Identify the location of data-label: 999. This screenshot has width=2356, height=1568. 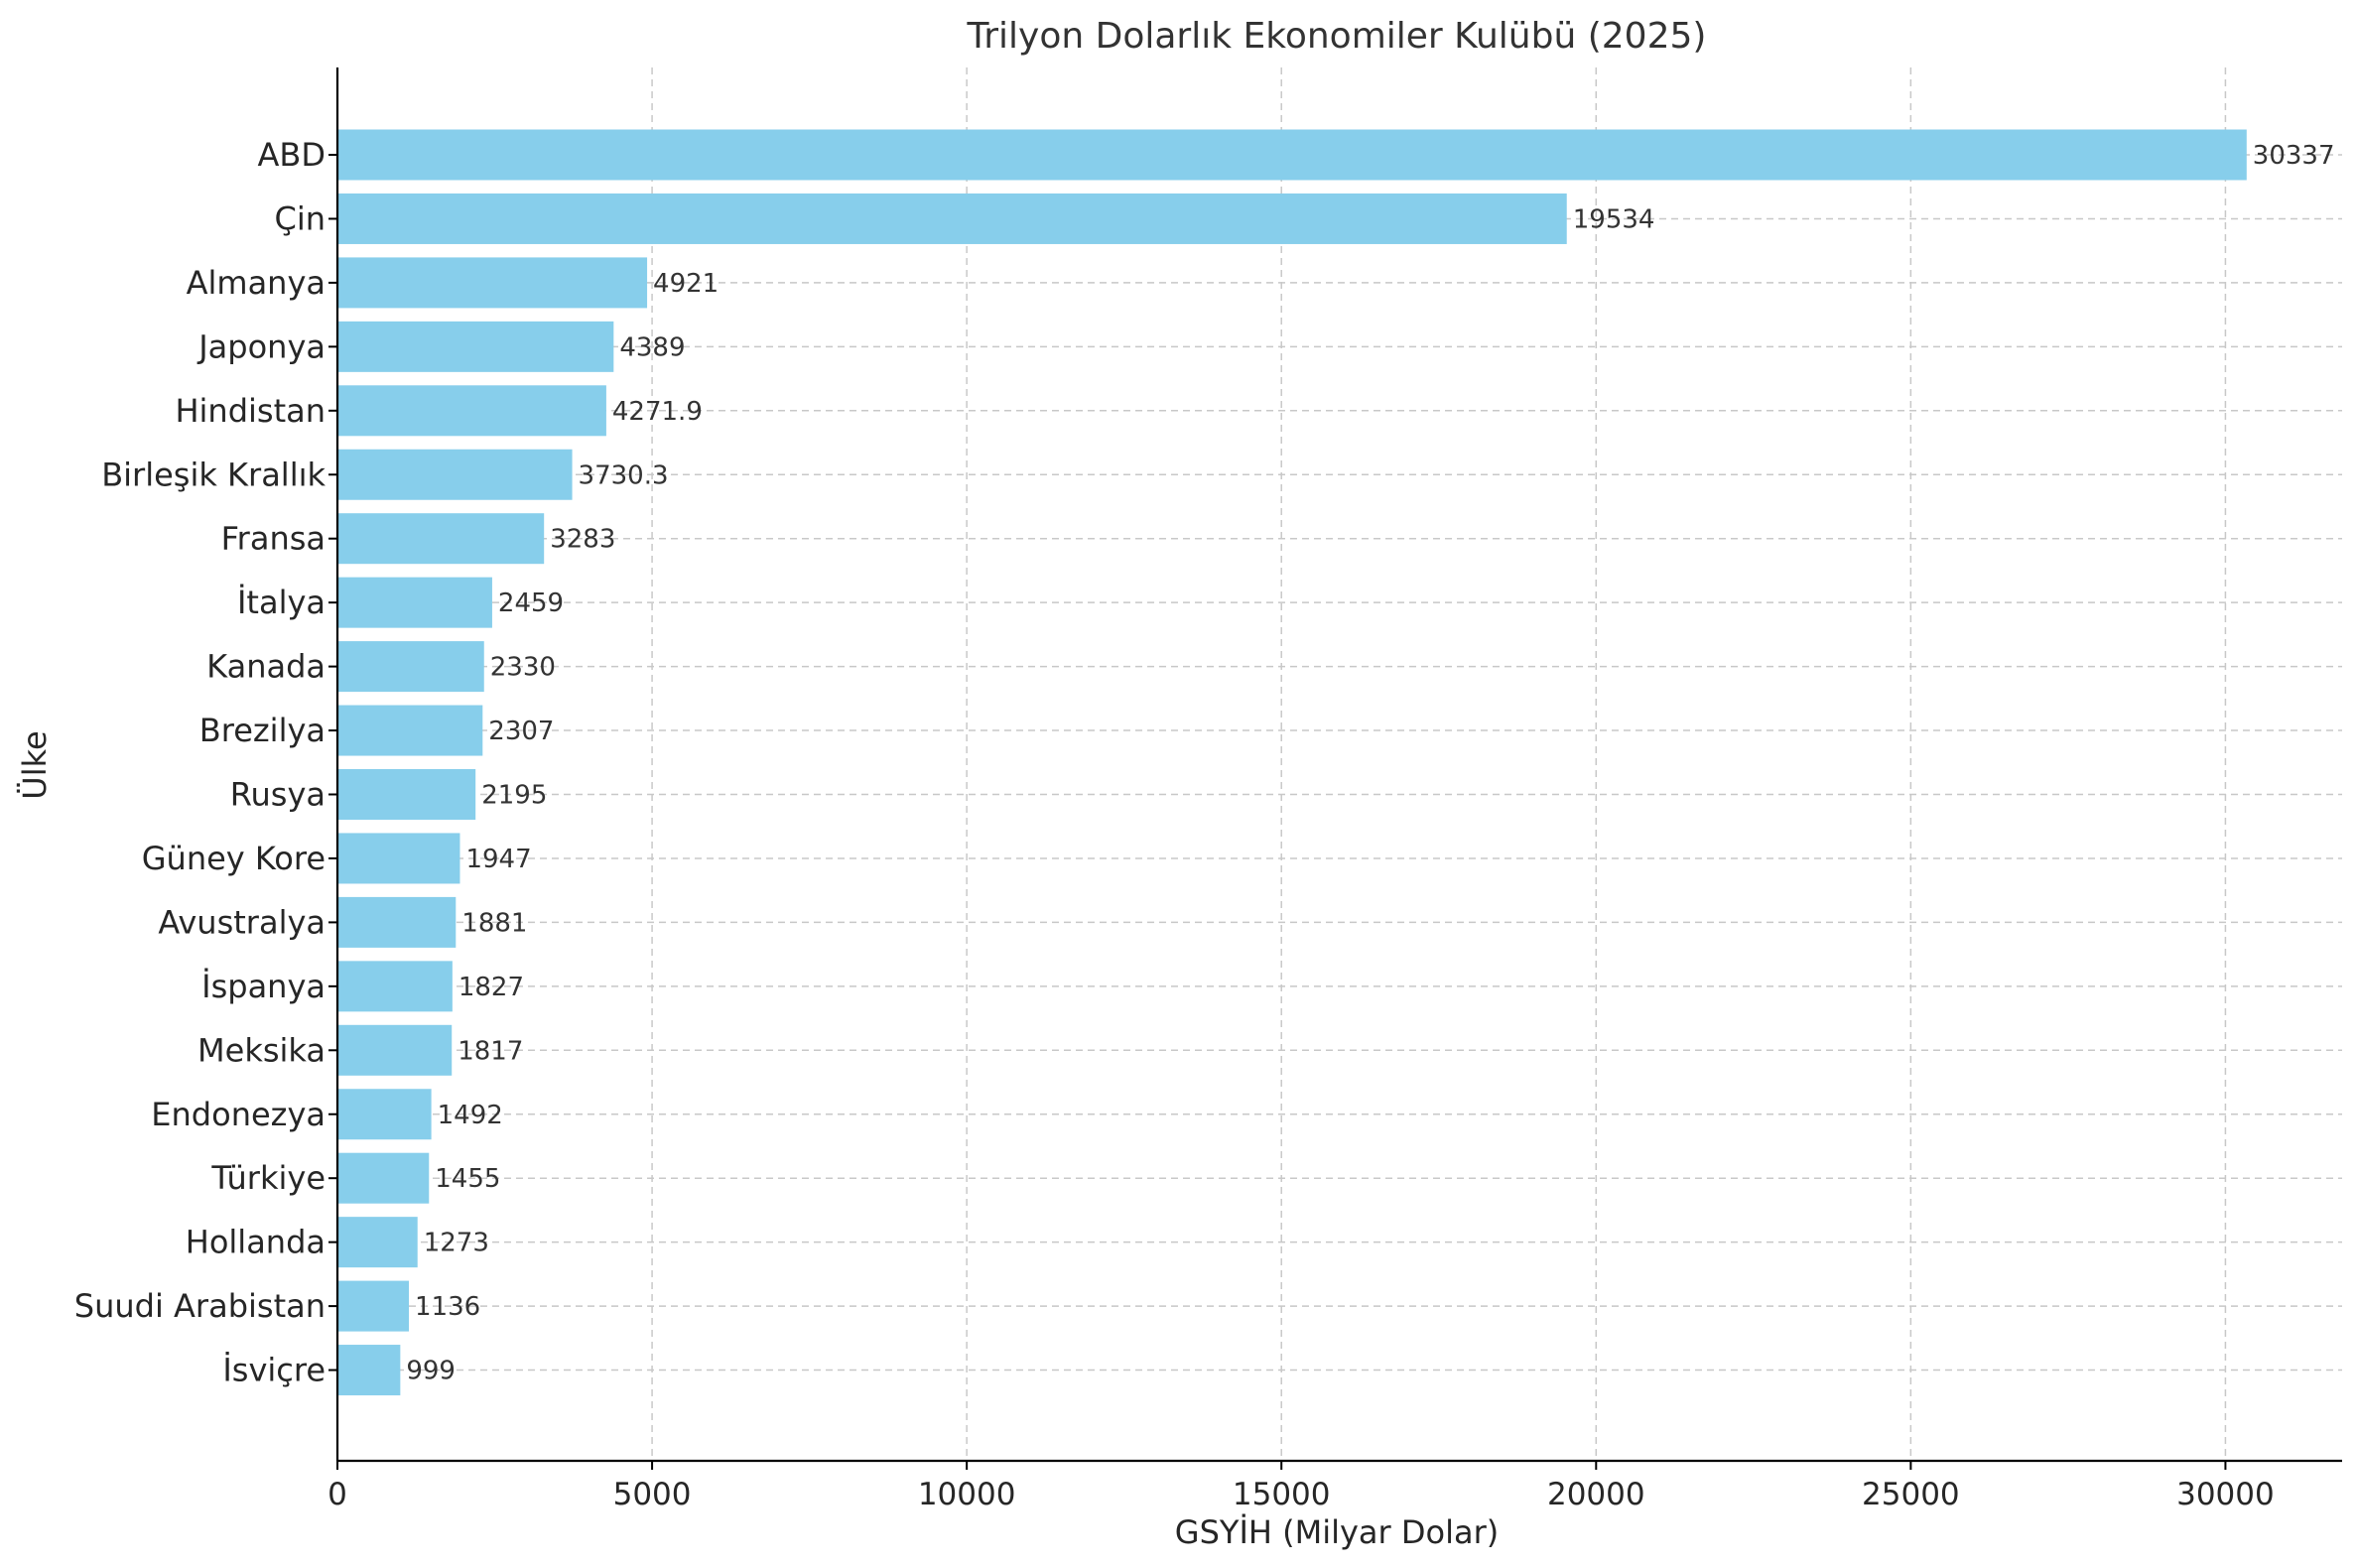
(431, 1371).